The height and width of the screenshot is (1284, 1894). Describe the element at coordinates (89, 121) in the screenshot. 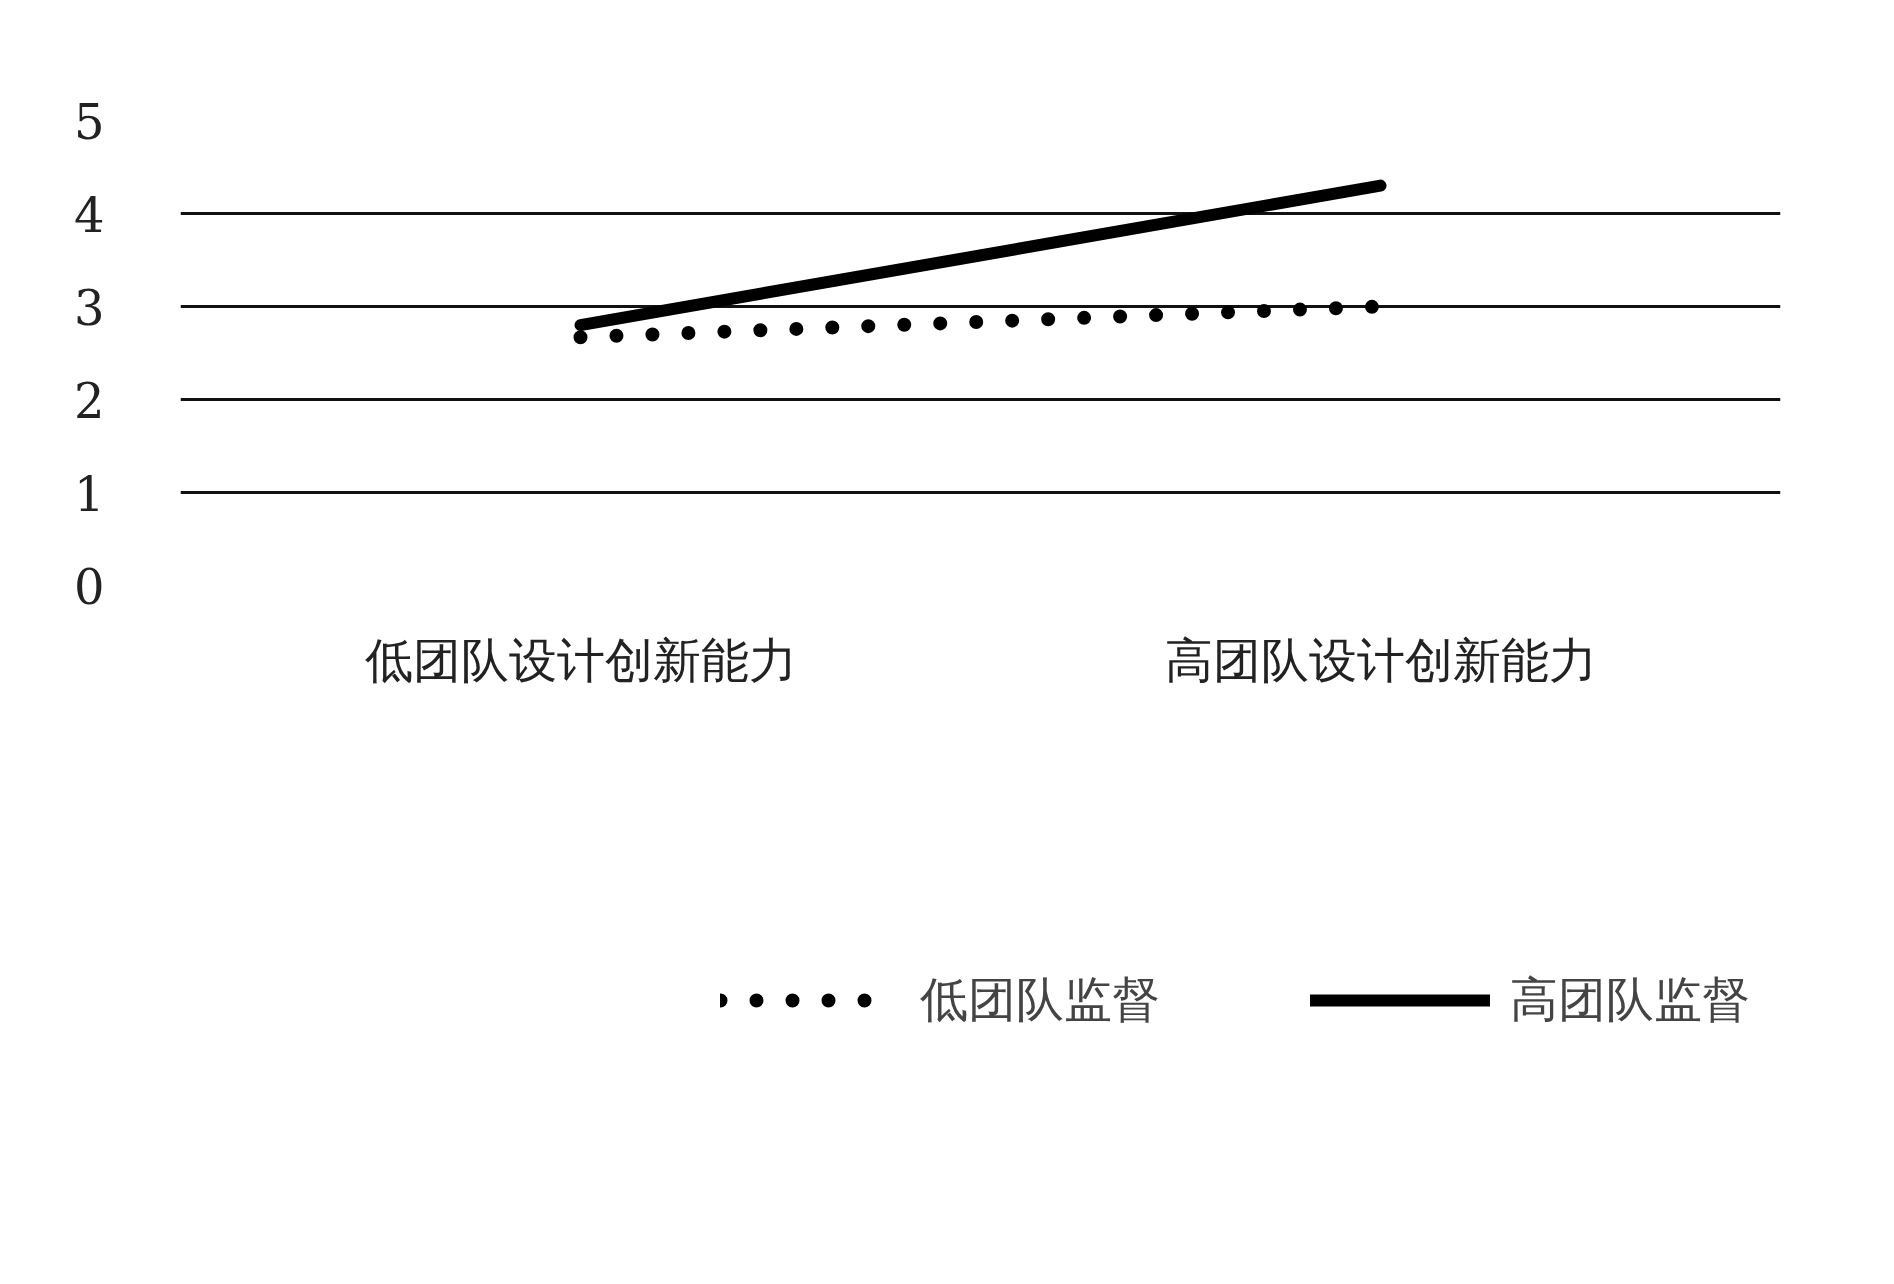

I see `y-tick-label: 5` at that location.